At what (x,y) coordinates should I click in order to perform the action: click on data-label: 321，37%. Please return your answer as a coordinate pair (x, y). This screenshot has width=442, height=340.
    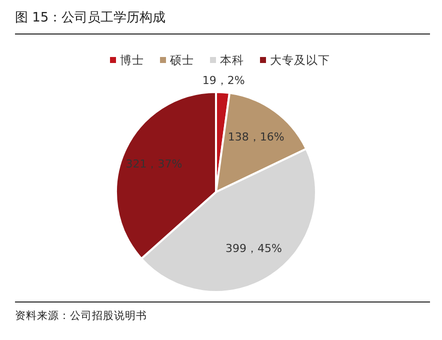
    Looking at the image, I should click on (154, 164).